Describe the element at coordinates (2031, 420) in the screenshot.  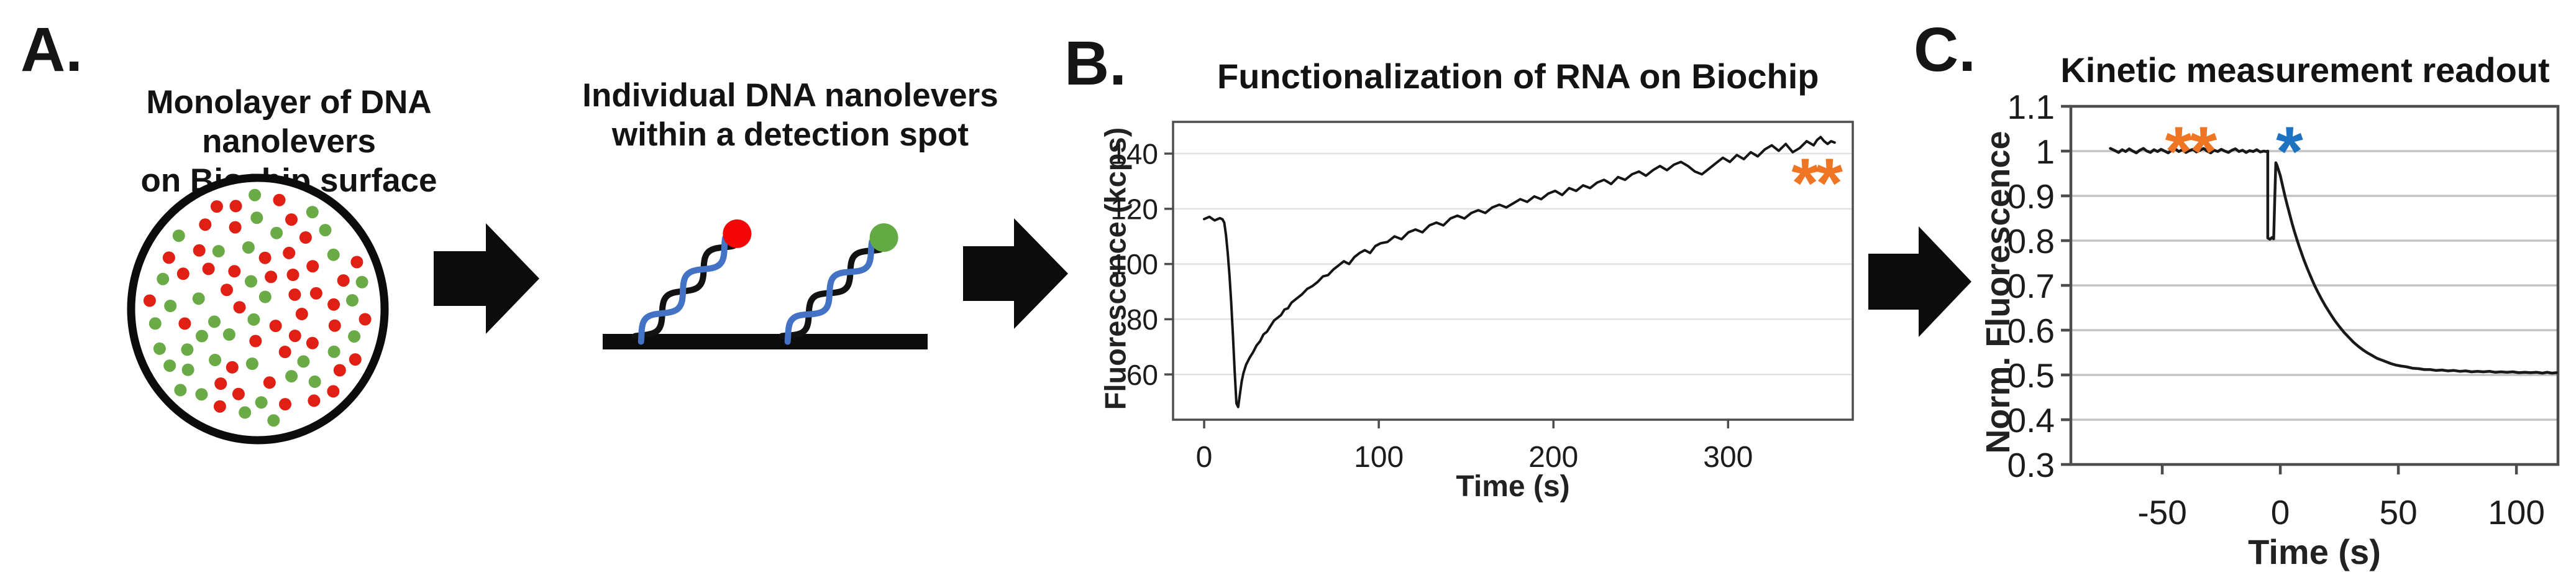
I see `y-tick-label: 0.4` at that location.